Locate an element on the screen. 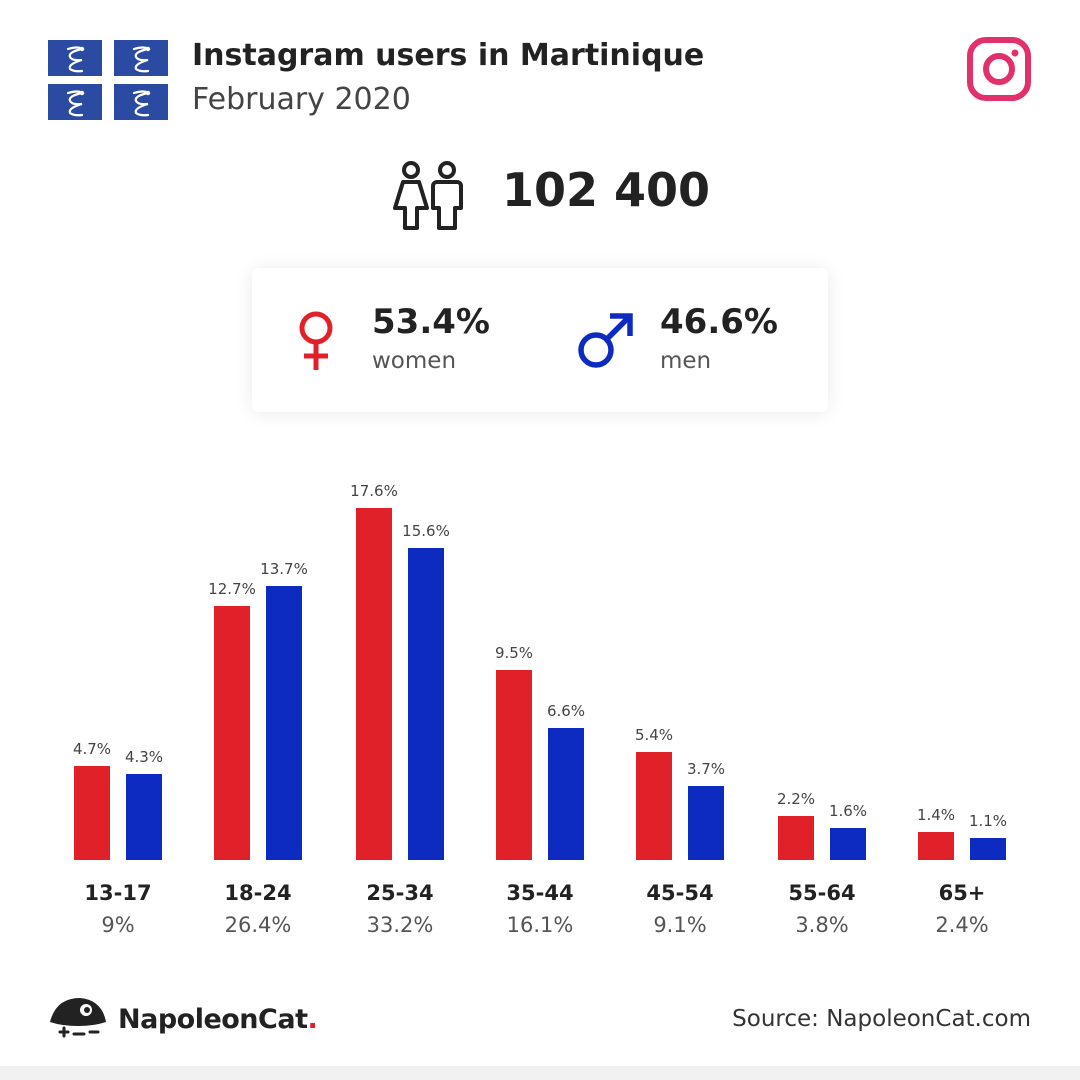 The image size is (1080, 1080). data-label-women: 5.4% is located at coordinates (654, 735).